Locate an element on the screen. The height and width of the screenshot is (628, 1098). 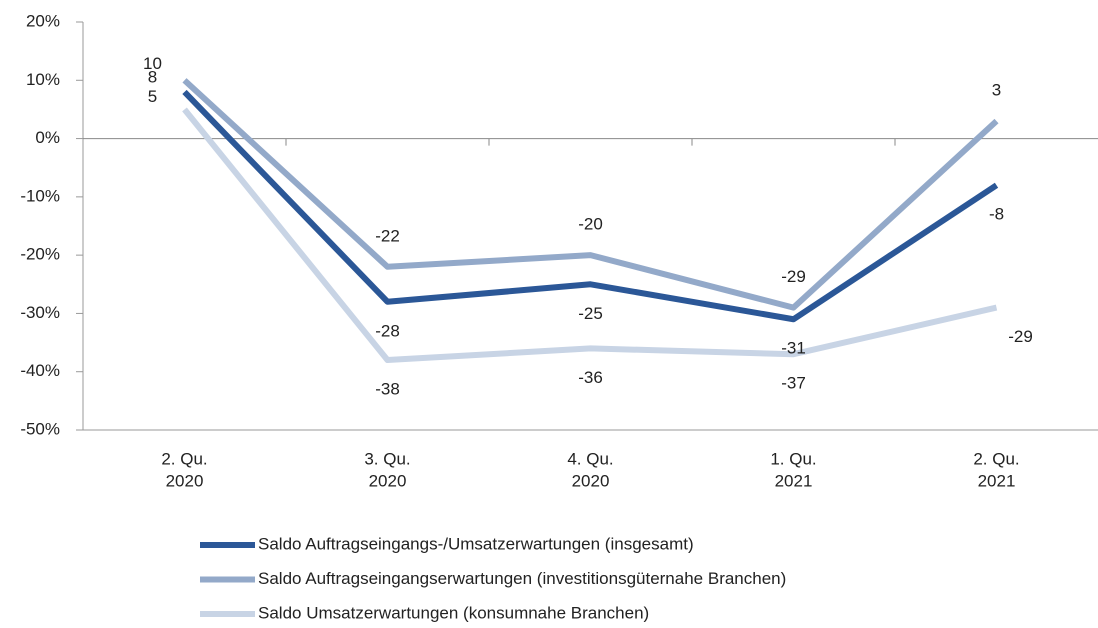
data-label: 10 is located at coordinates (152, 63).